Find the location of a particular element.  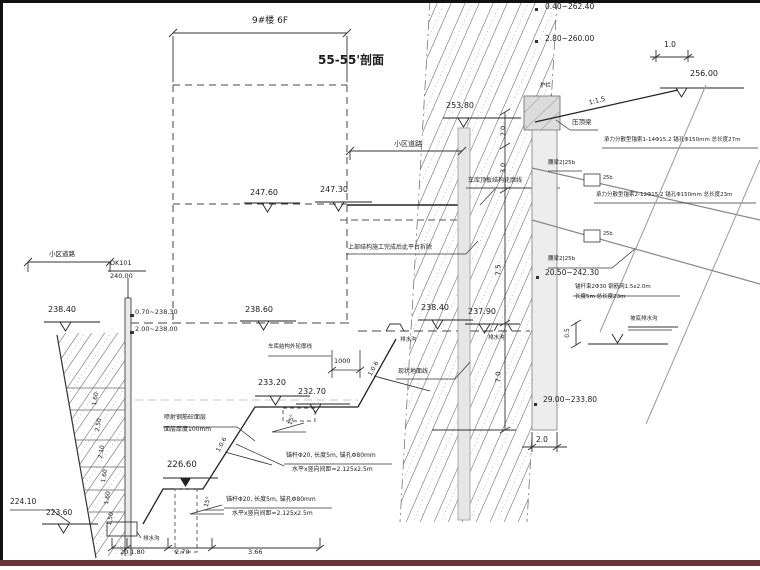

elev-233-20-label: 233.20 is located at coordinates (272, 382).